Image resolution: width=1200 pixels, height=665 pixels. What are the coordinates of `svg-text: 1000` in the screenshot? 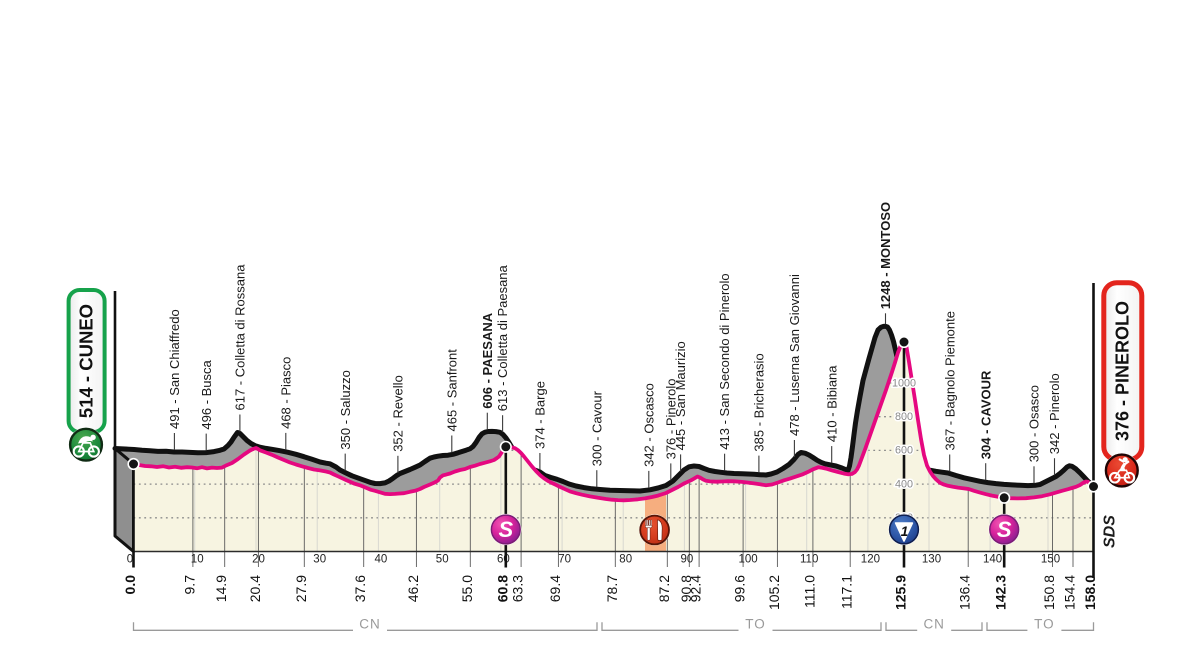 It's located at (904, 383).